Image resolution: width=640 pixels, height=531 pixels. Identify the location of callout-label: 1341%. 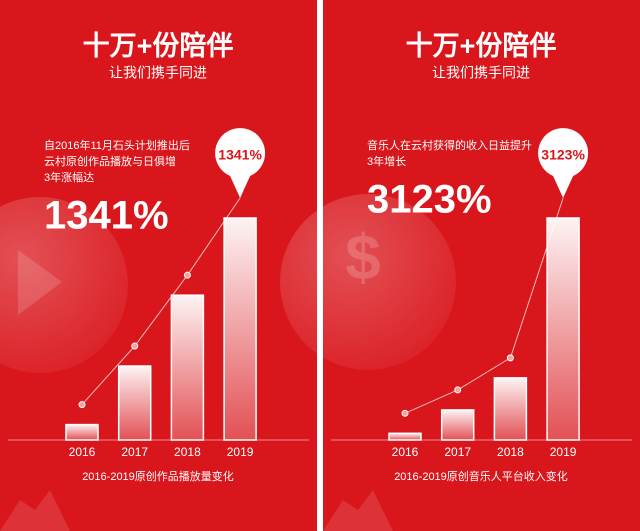
(240, 155).